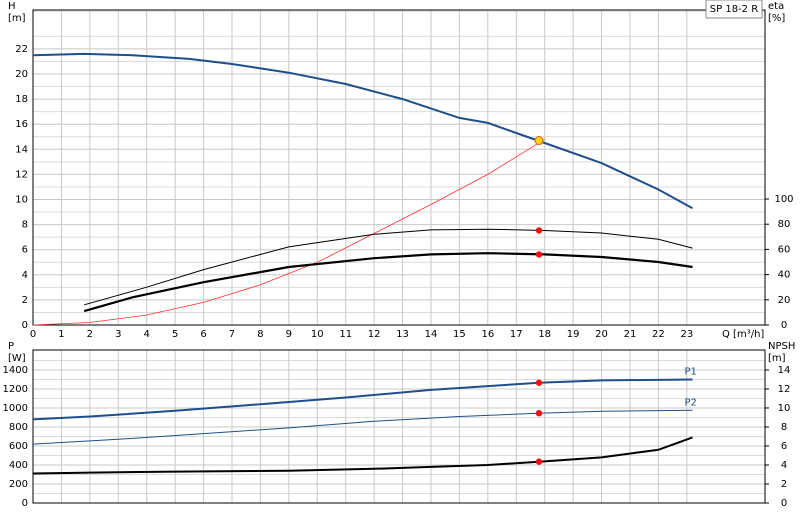 The image size is (800, 520). Describe the element at coordinates (21, 149) in the screenshot. I see `y-tick-label: 14` at that location.